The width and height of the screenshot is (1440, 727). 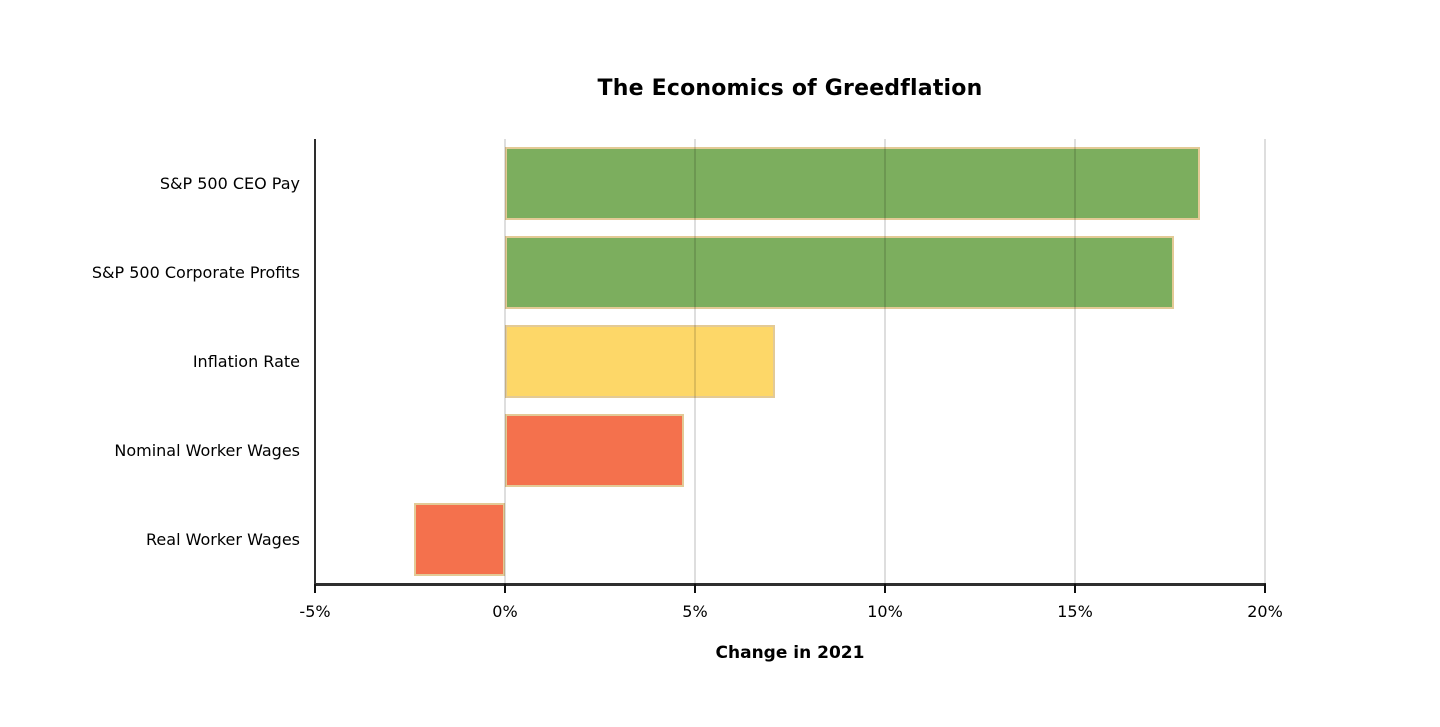 What do you see at coordinates (790, 584) in the screenshot?
I see `x-axis-line` at bounding box center [790, 584].